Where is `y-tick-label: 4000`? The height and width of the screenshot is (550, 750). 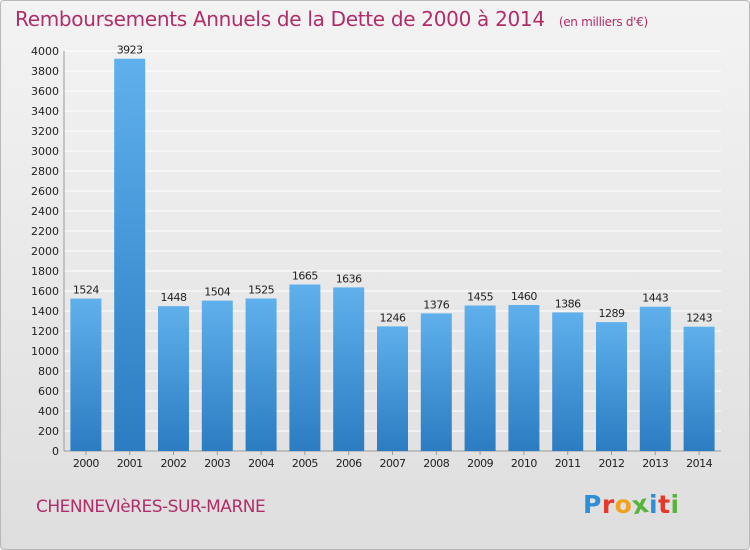
y-tick-label: 4000 is located at coordinates (45, 51).